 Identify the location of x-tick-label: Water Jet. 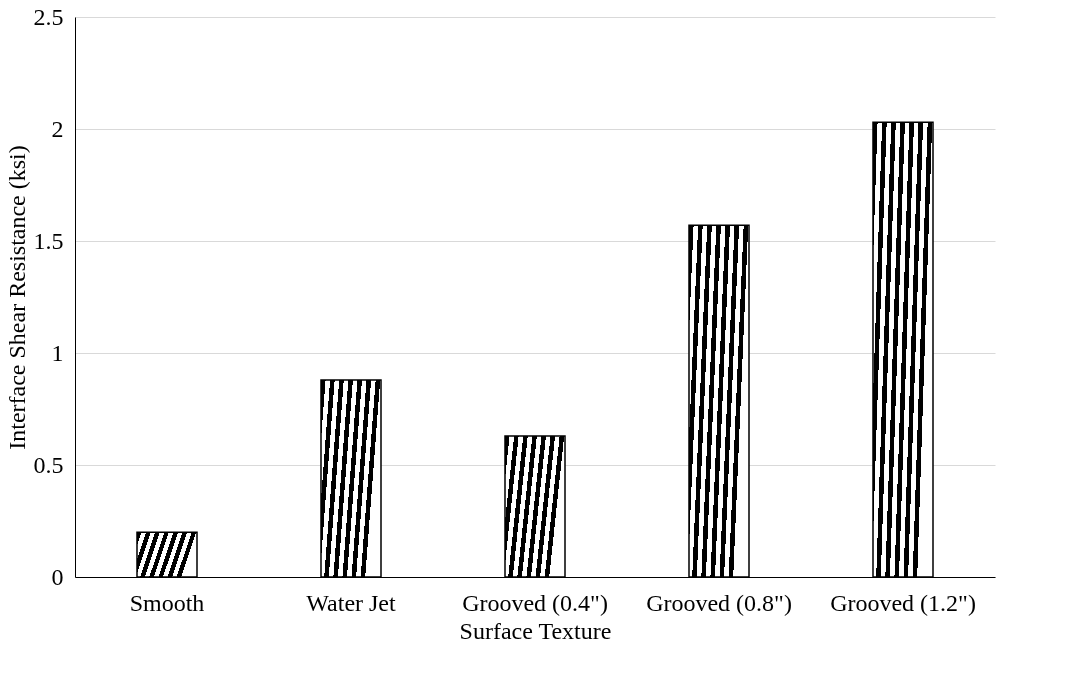
(351, 602).